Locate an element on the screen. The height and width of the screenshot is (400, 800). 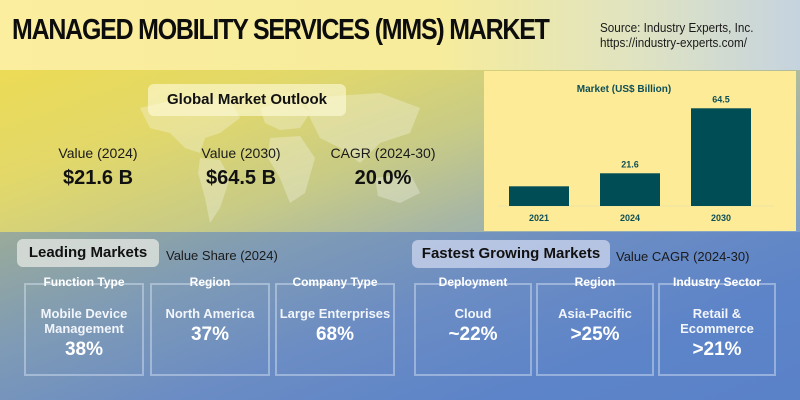
fastest-growing-markets-heading: Fastest Growing Markets is located at coordinates (511, 254).